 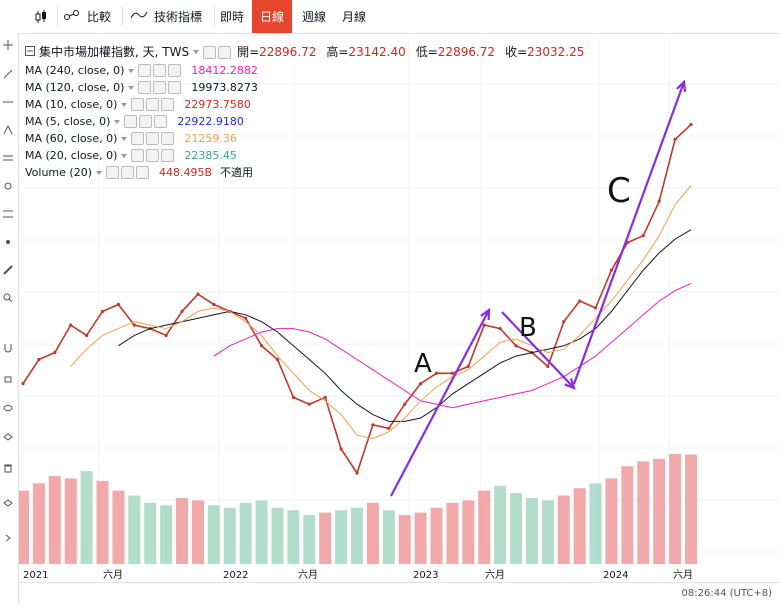 What do you see at coordinates (304, 172) in the screenshot?
I see `indicator-row: Volume (20) 448.495B 不適用` at bounding box center [304, 172].